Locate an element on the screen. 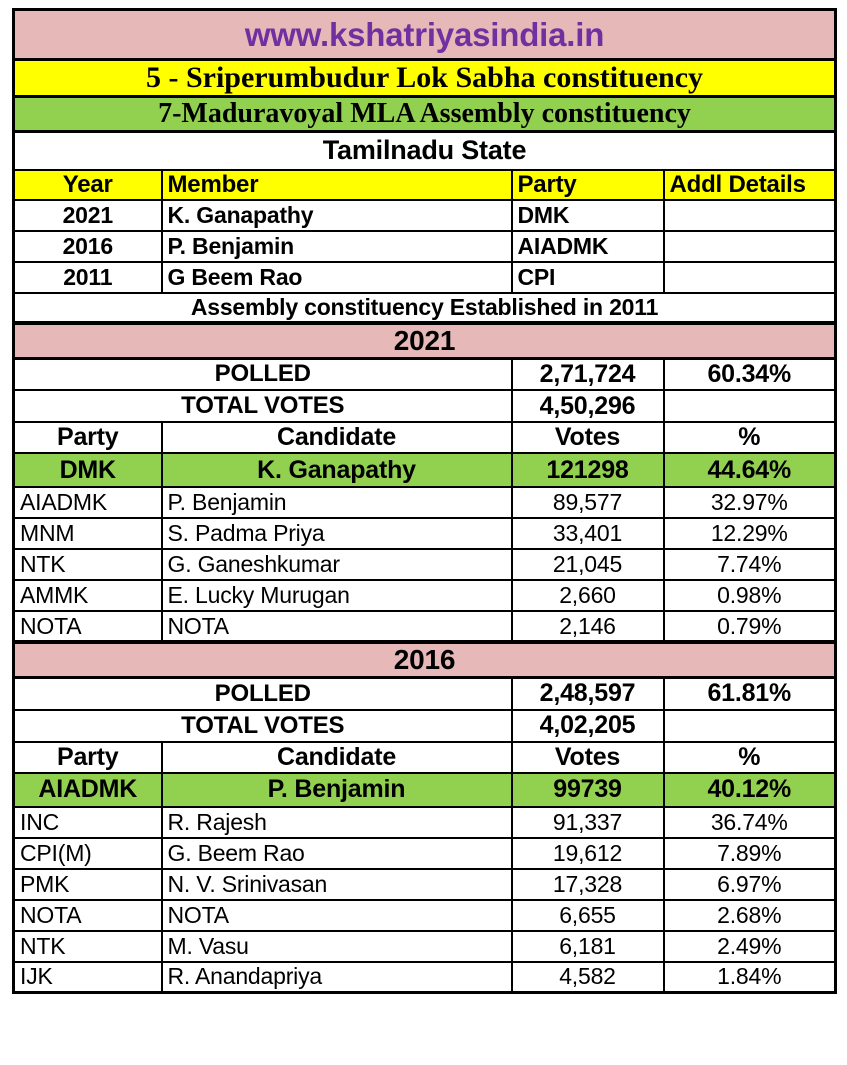 This screenshot has height=1065, width=847. polled-votes: 2,71,724 is located at coordinates (587, 374).